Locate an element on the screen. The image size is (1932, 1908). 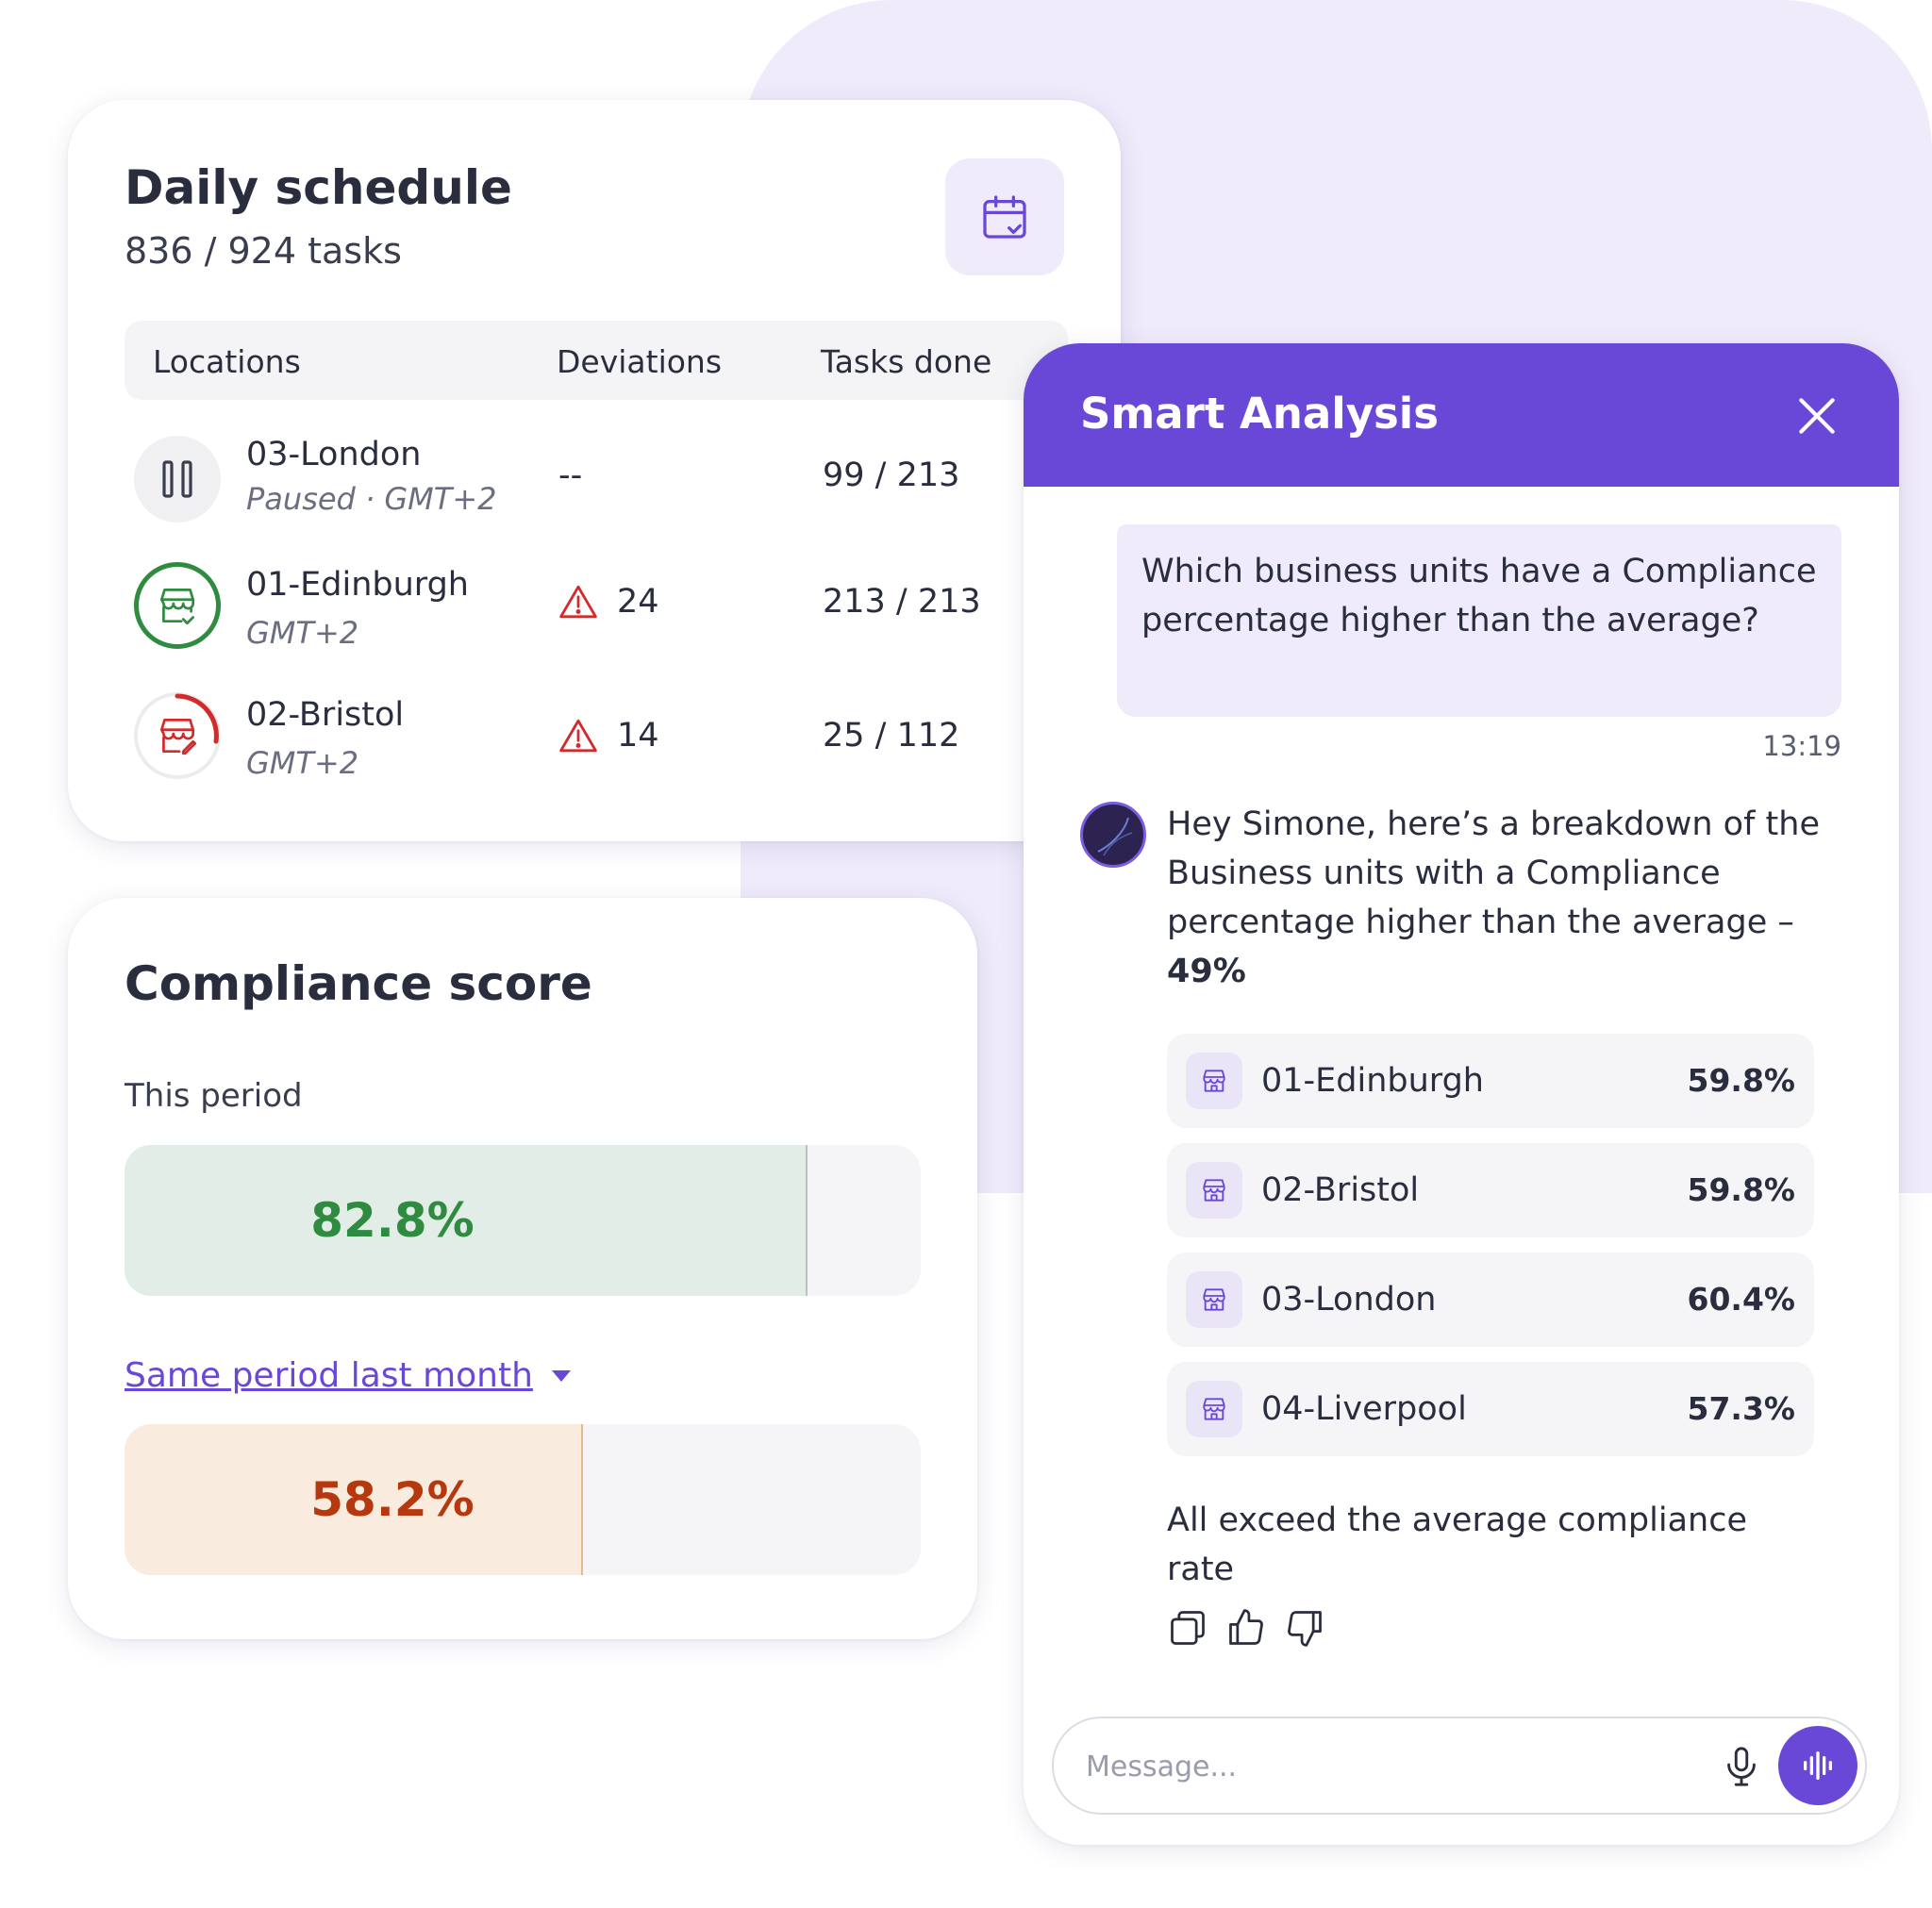
this-period-value: 82.8% is located at coordinates (393, 1220).